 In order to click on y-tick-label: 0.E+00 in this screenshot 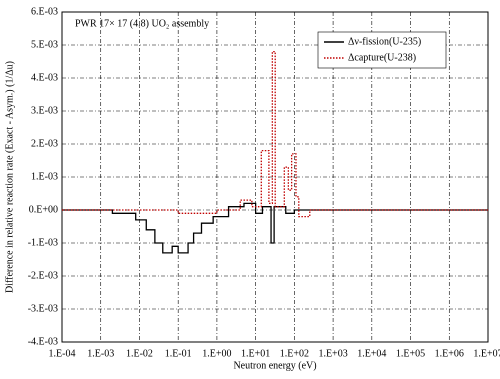, I will do `click(43, 209)`.